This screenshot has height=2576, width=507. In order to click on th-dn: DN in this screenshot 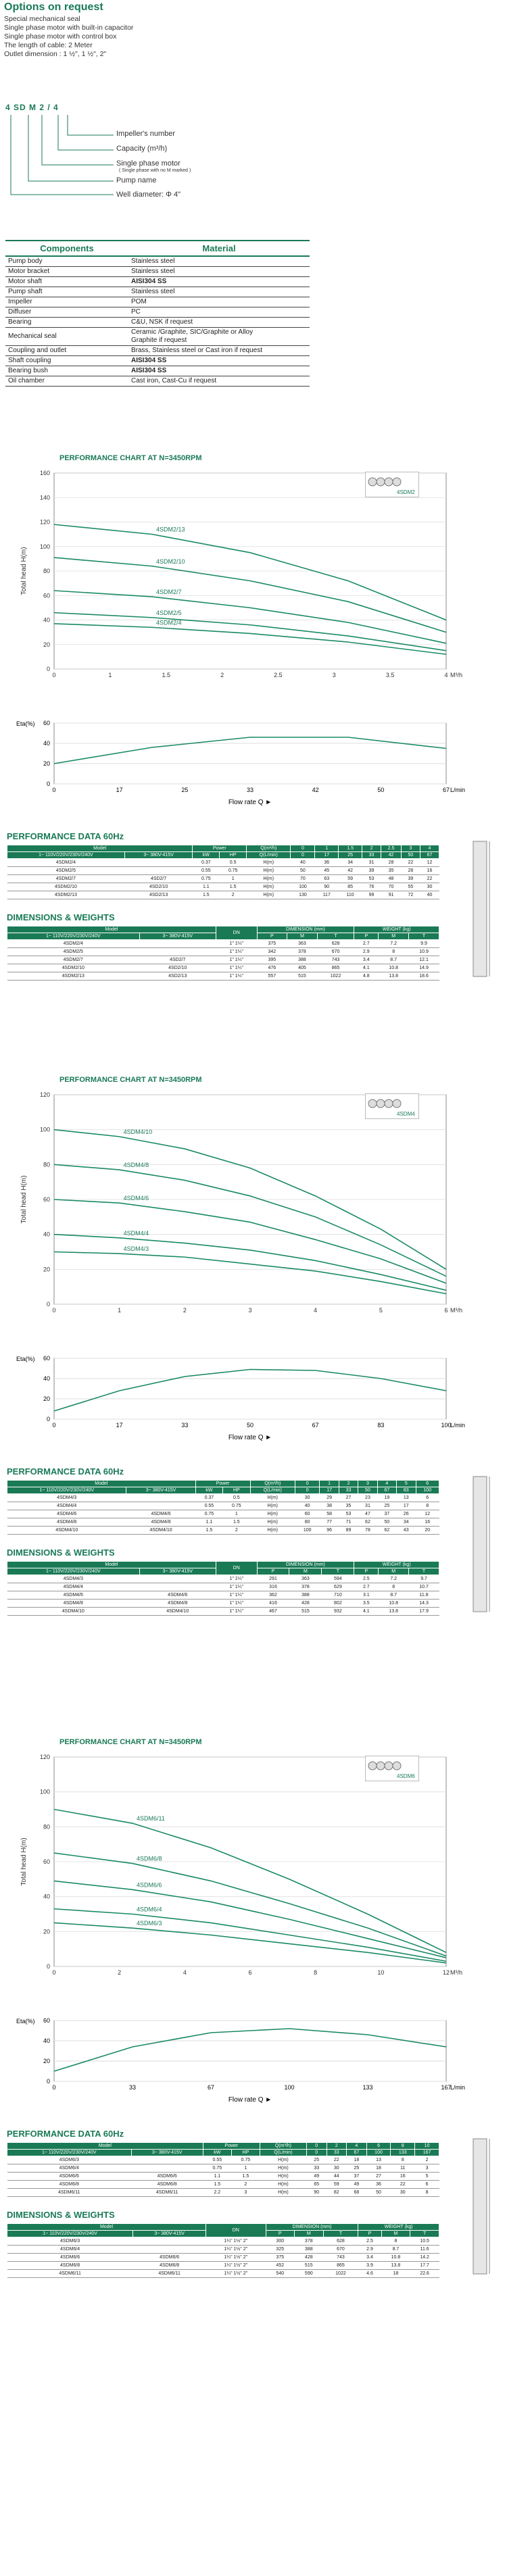, I will do `click(236, 1568)`.